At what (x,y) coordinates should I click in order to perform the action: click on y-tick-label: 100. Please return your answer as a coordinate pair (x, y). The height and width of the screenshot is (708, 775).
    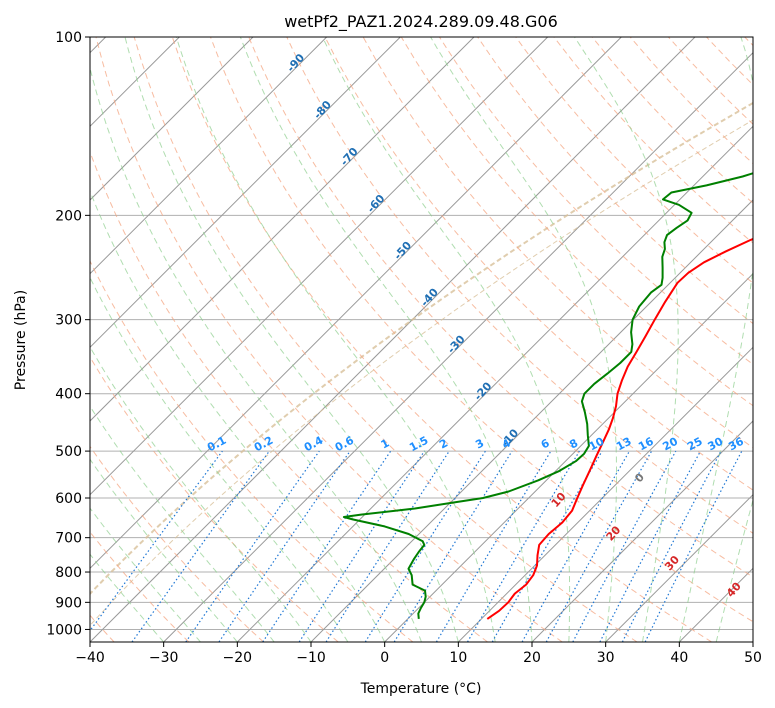
    Looking at the image, I should click on (68, 38).